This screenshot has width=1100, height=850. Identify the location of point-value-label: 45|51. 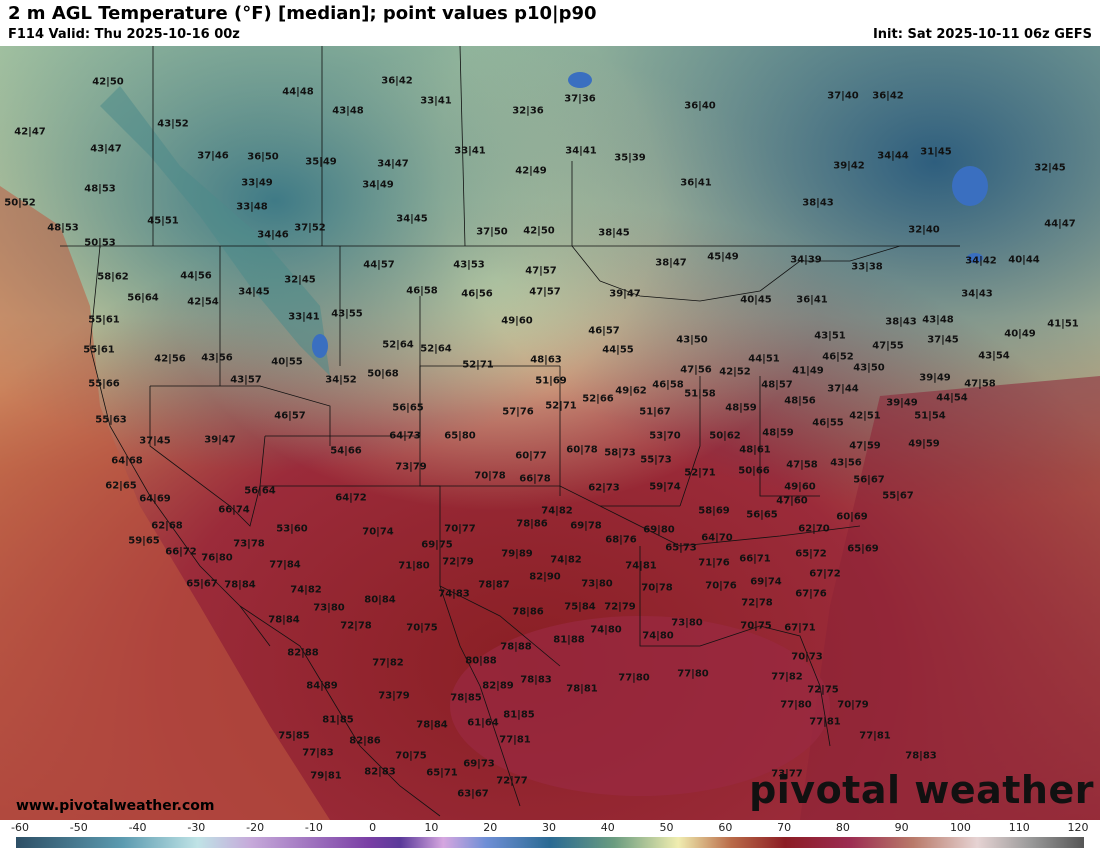
(163, 221).